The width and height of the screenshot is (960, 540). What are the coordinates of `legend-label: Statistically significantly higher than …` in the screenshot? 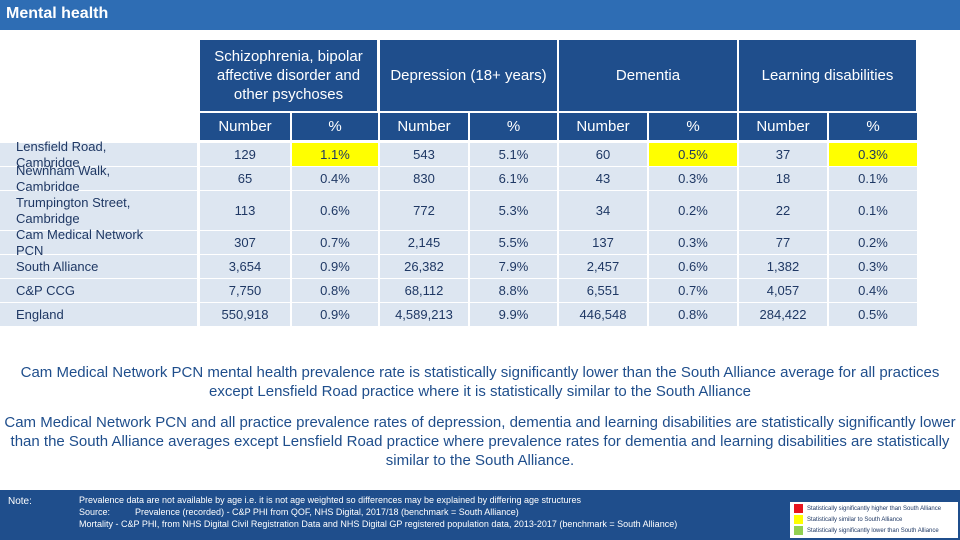 It's located at (874, 509).